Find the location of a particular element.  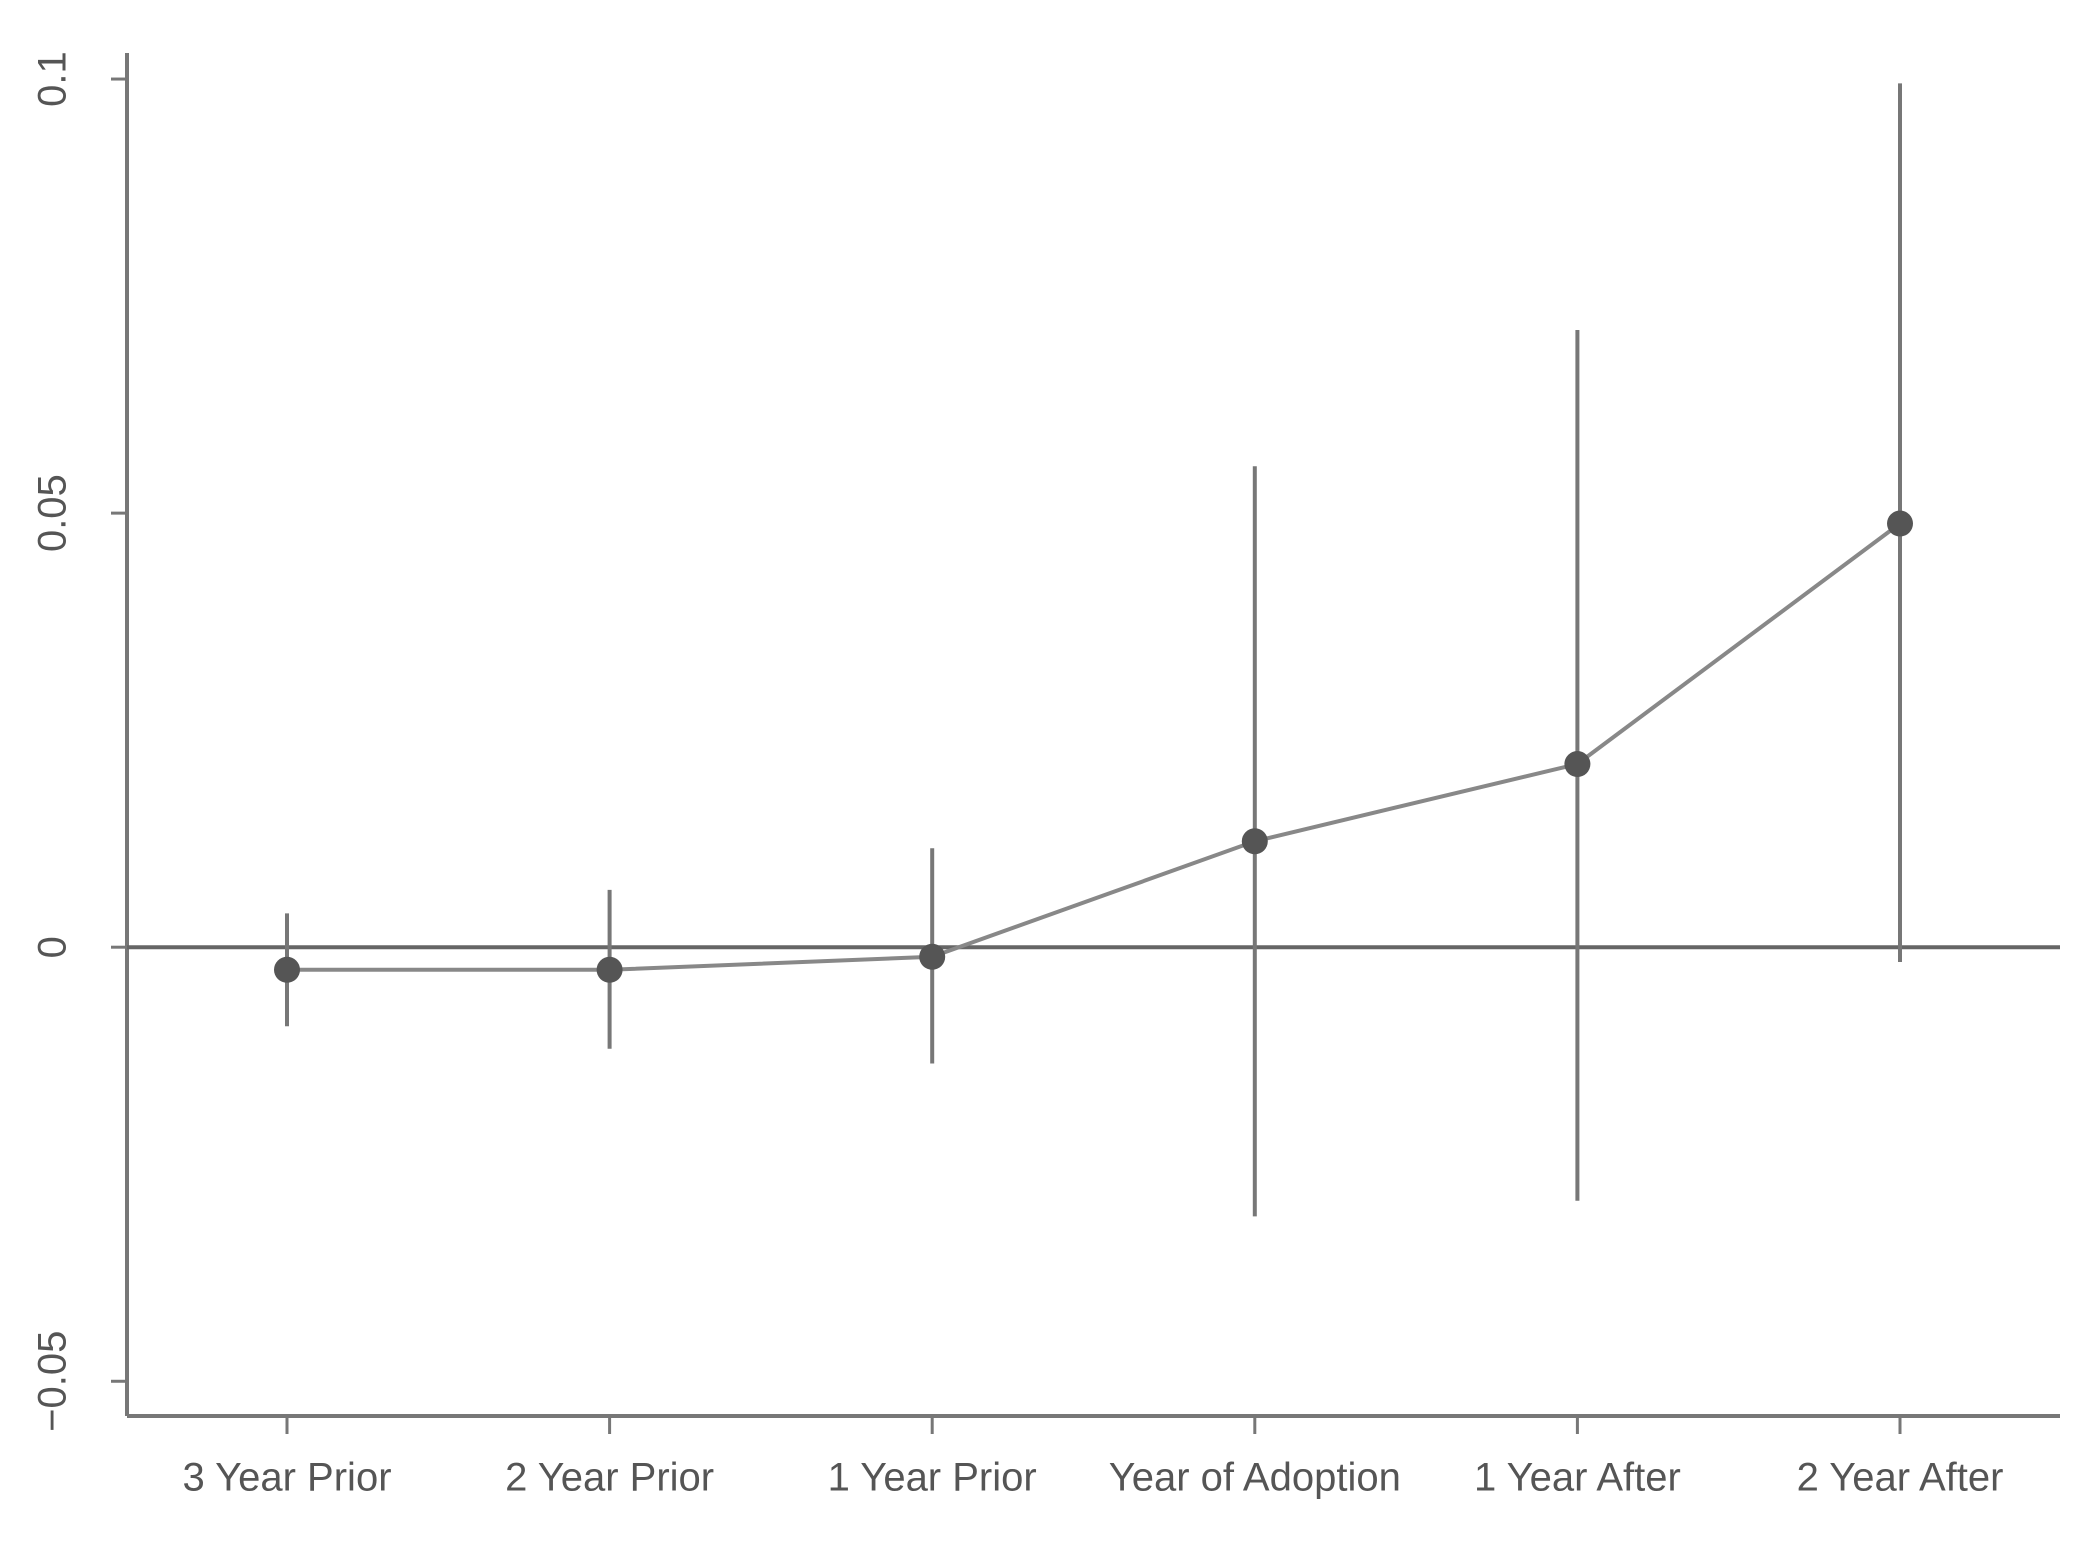

x-tick-label: 2 Year After is located at coordinates (1900, 1478).